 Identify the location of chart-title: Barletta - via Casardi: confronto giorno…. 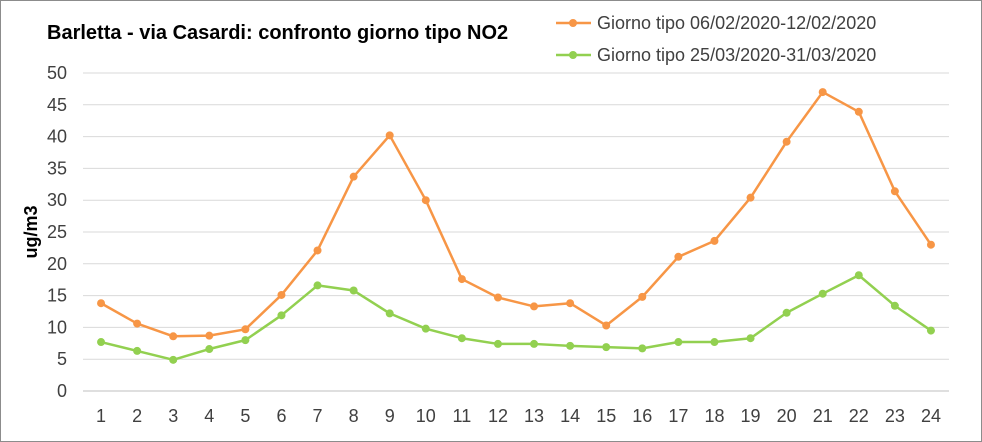
(277, 33).